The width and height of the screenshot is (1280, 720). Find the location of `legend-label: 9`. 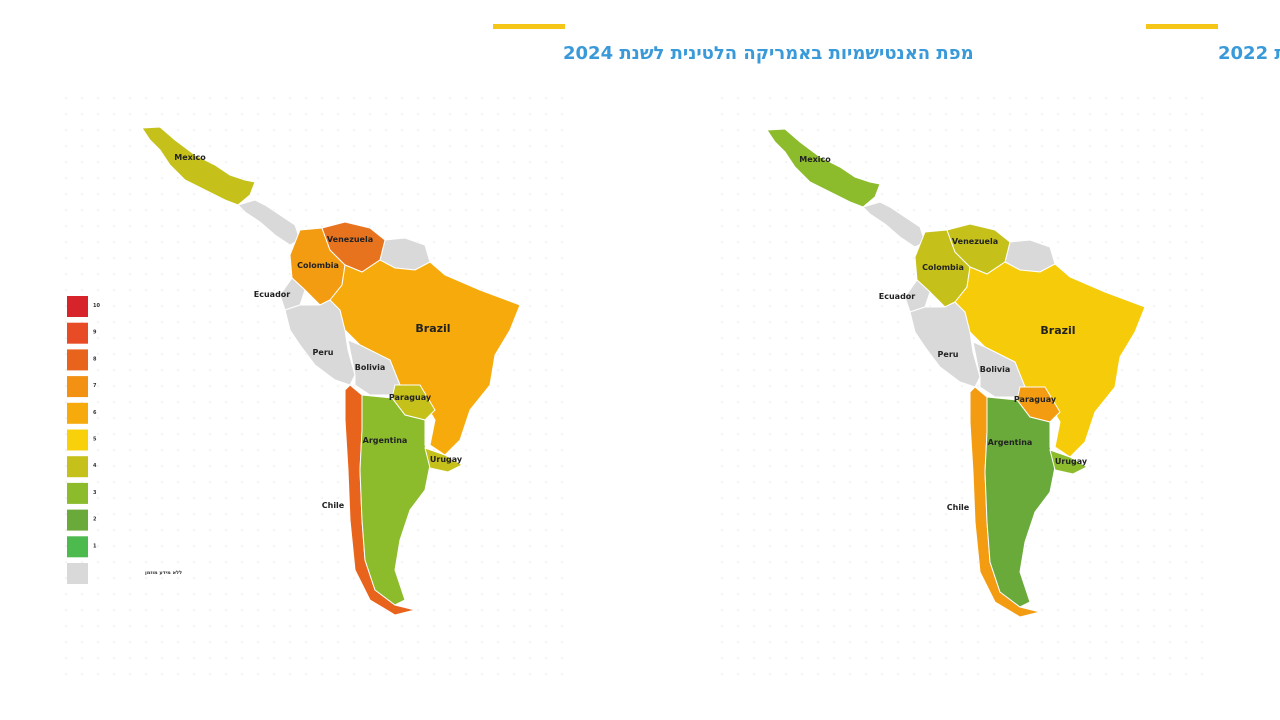

legend-label: 9 is located at coordinates (95, 333).